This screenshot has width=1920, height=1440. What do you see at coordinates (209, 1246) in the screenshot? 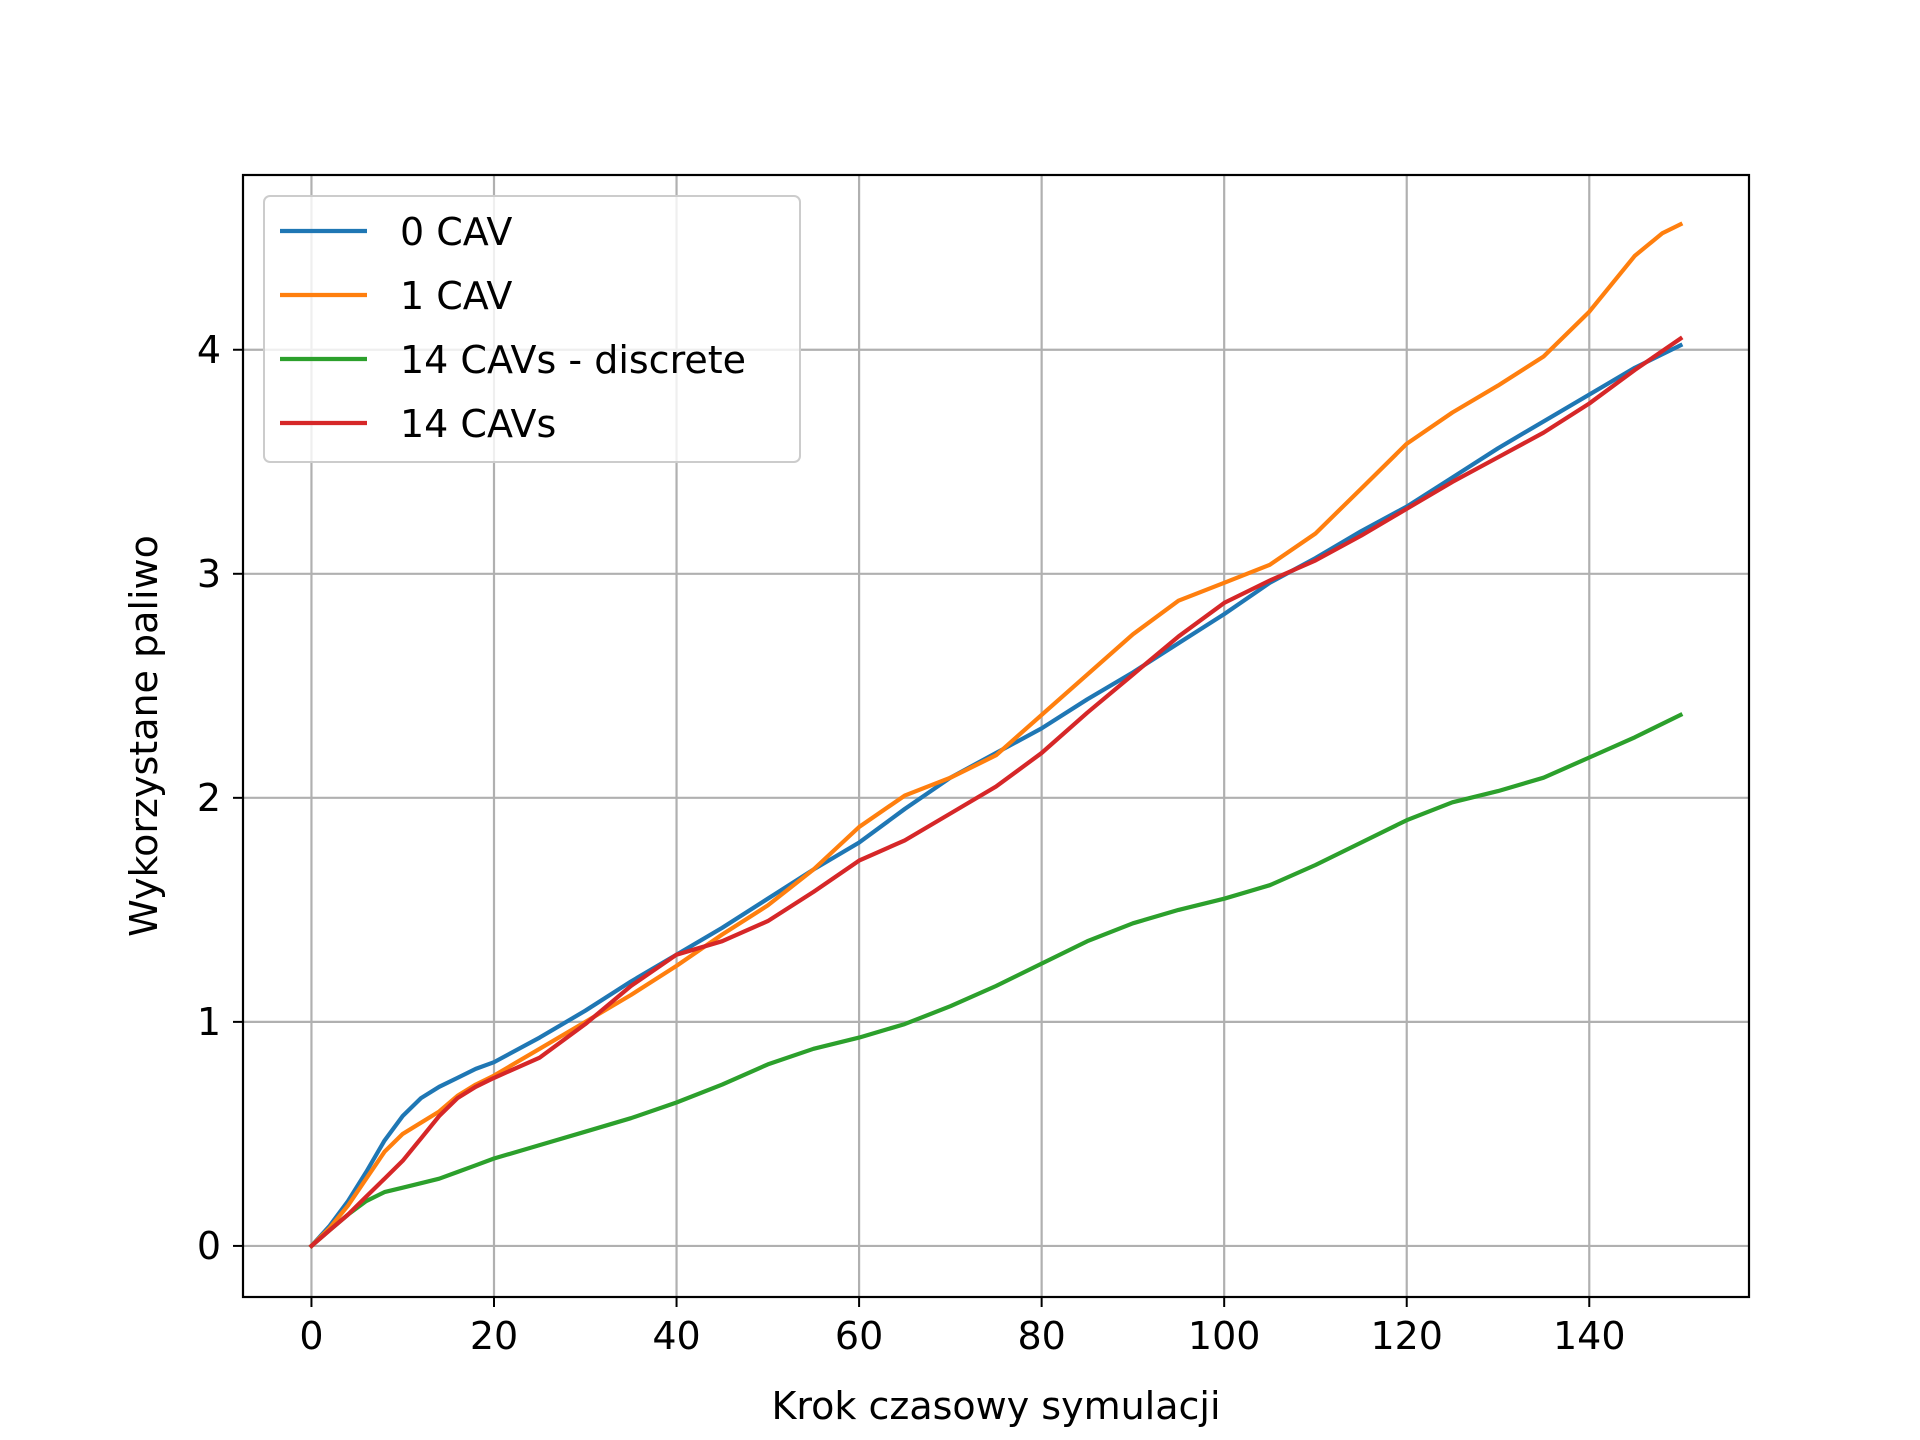
I see `y-tick-label: 0` at bounding box center [209, 1246].